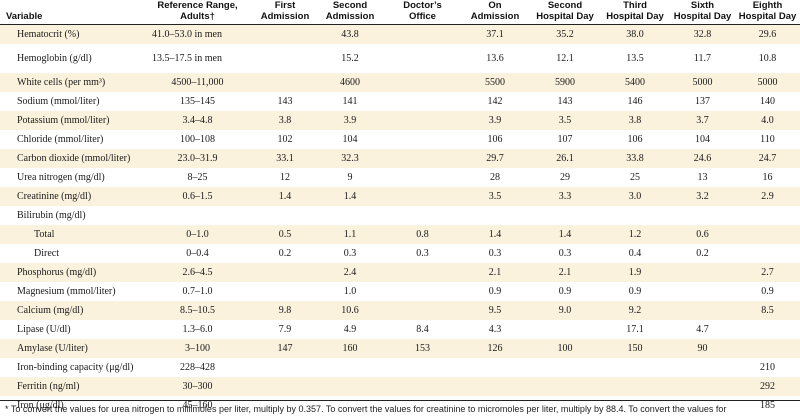  Describe the element at coordinates (702, 82) in the screenshot. I see `lab-value: 5000` at that location.